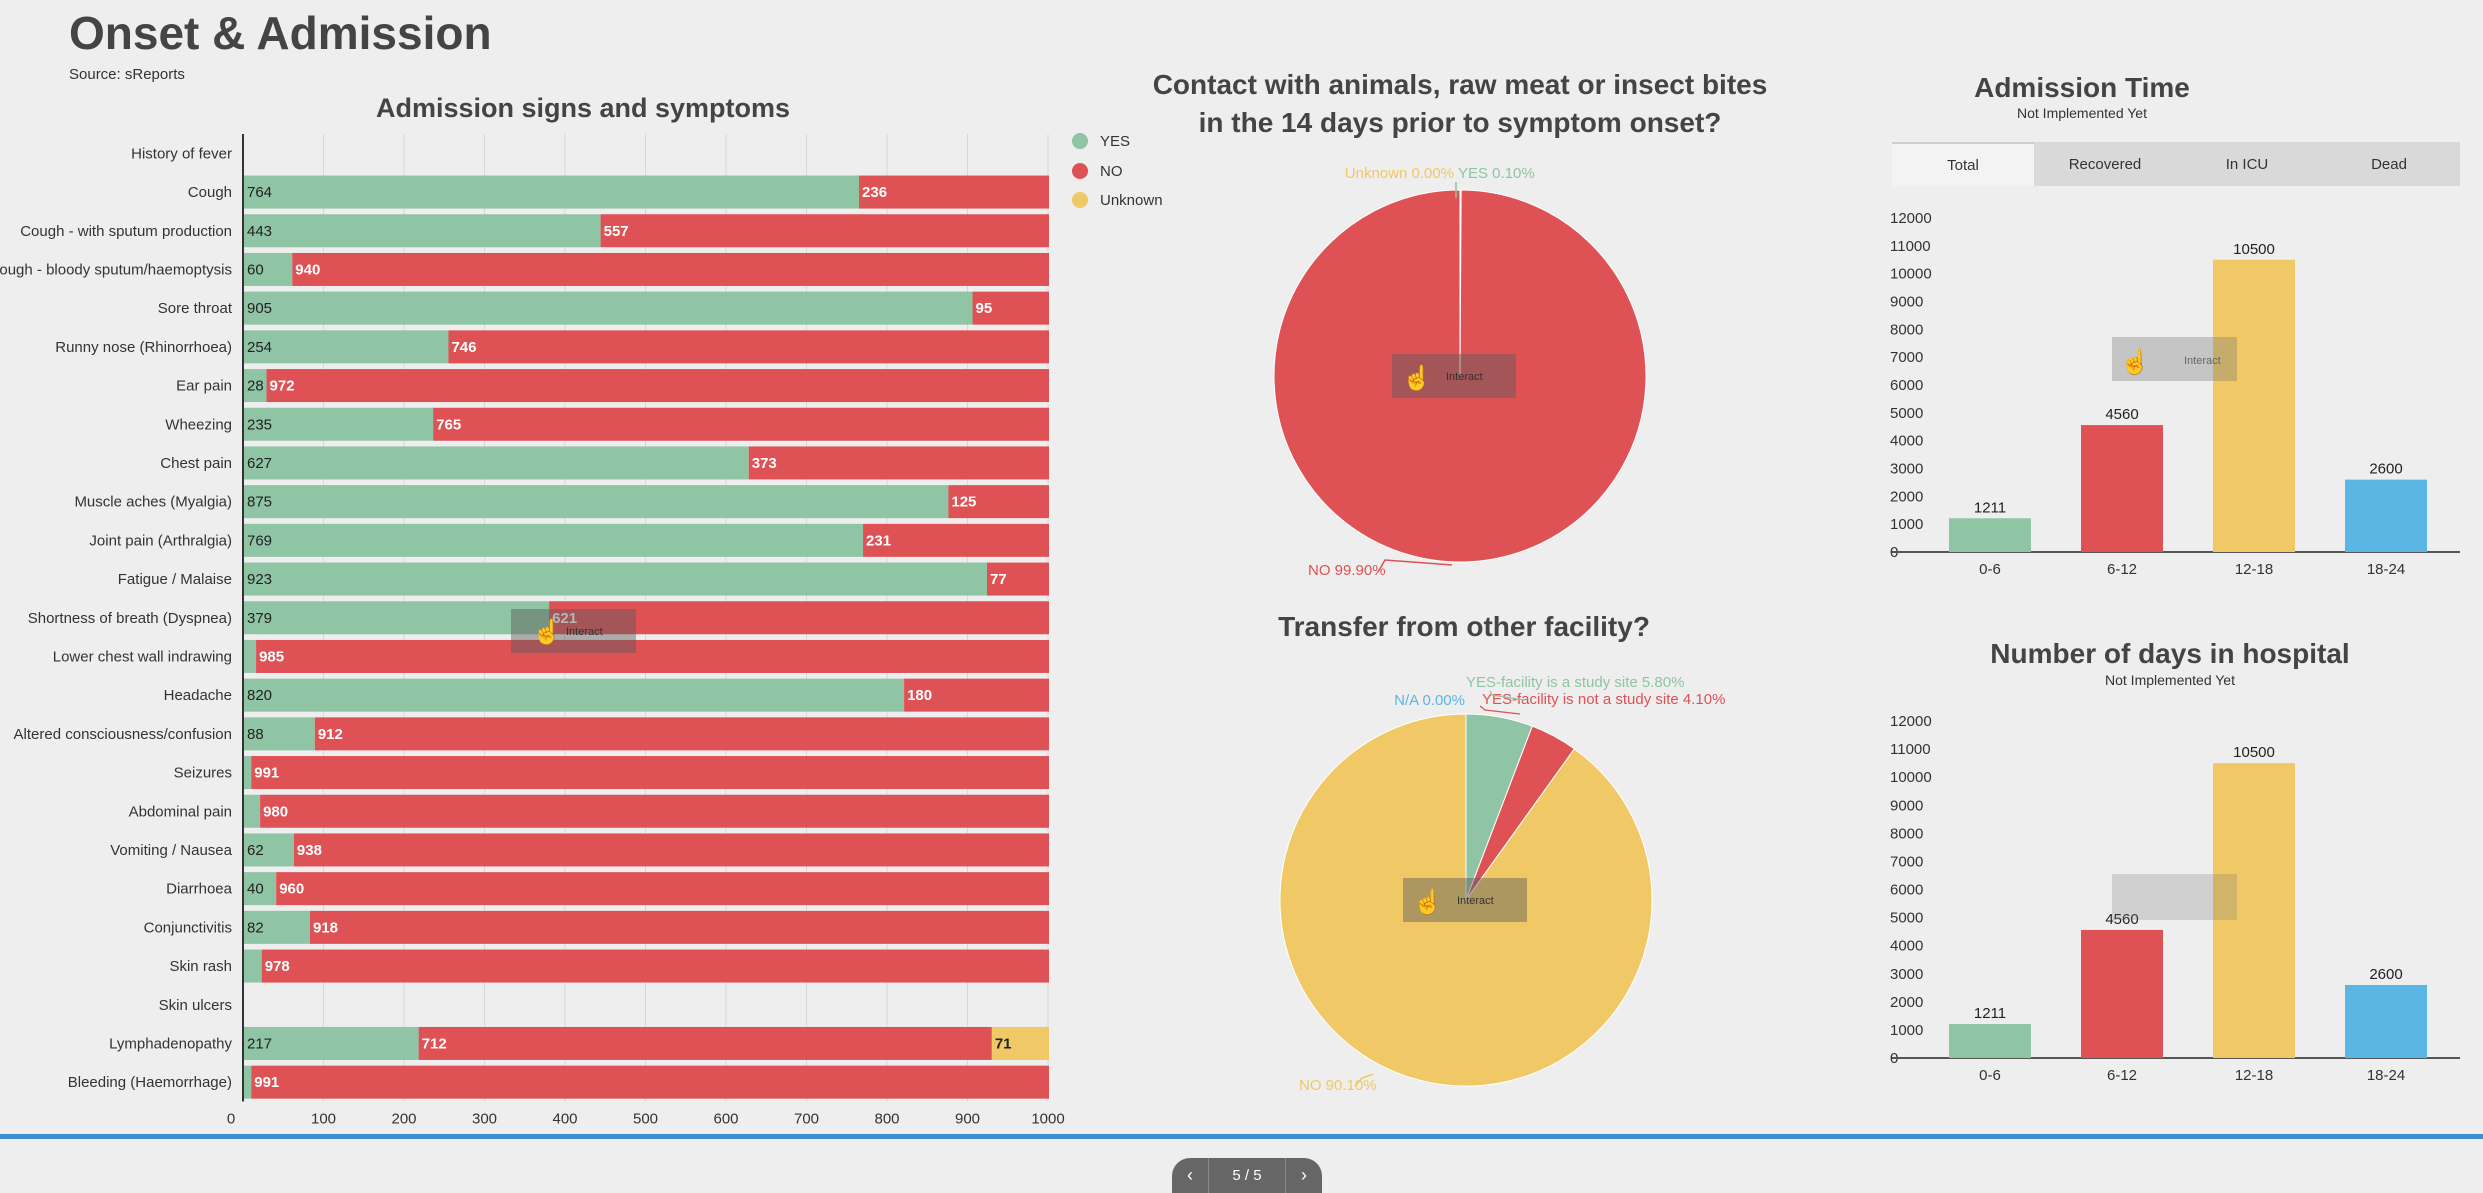 Image resolution: width=2483 pixels, height=1193 pixels. Describe the element at coordinates (255, 269) in the screenshot. I see `bar-value-label: 60` at that location.